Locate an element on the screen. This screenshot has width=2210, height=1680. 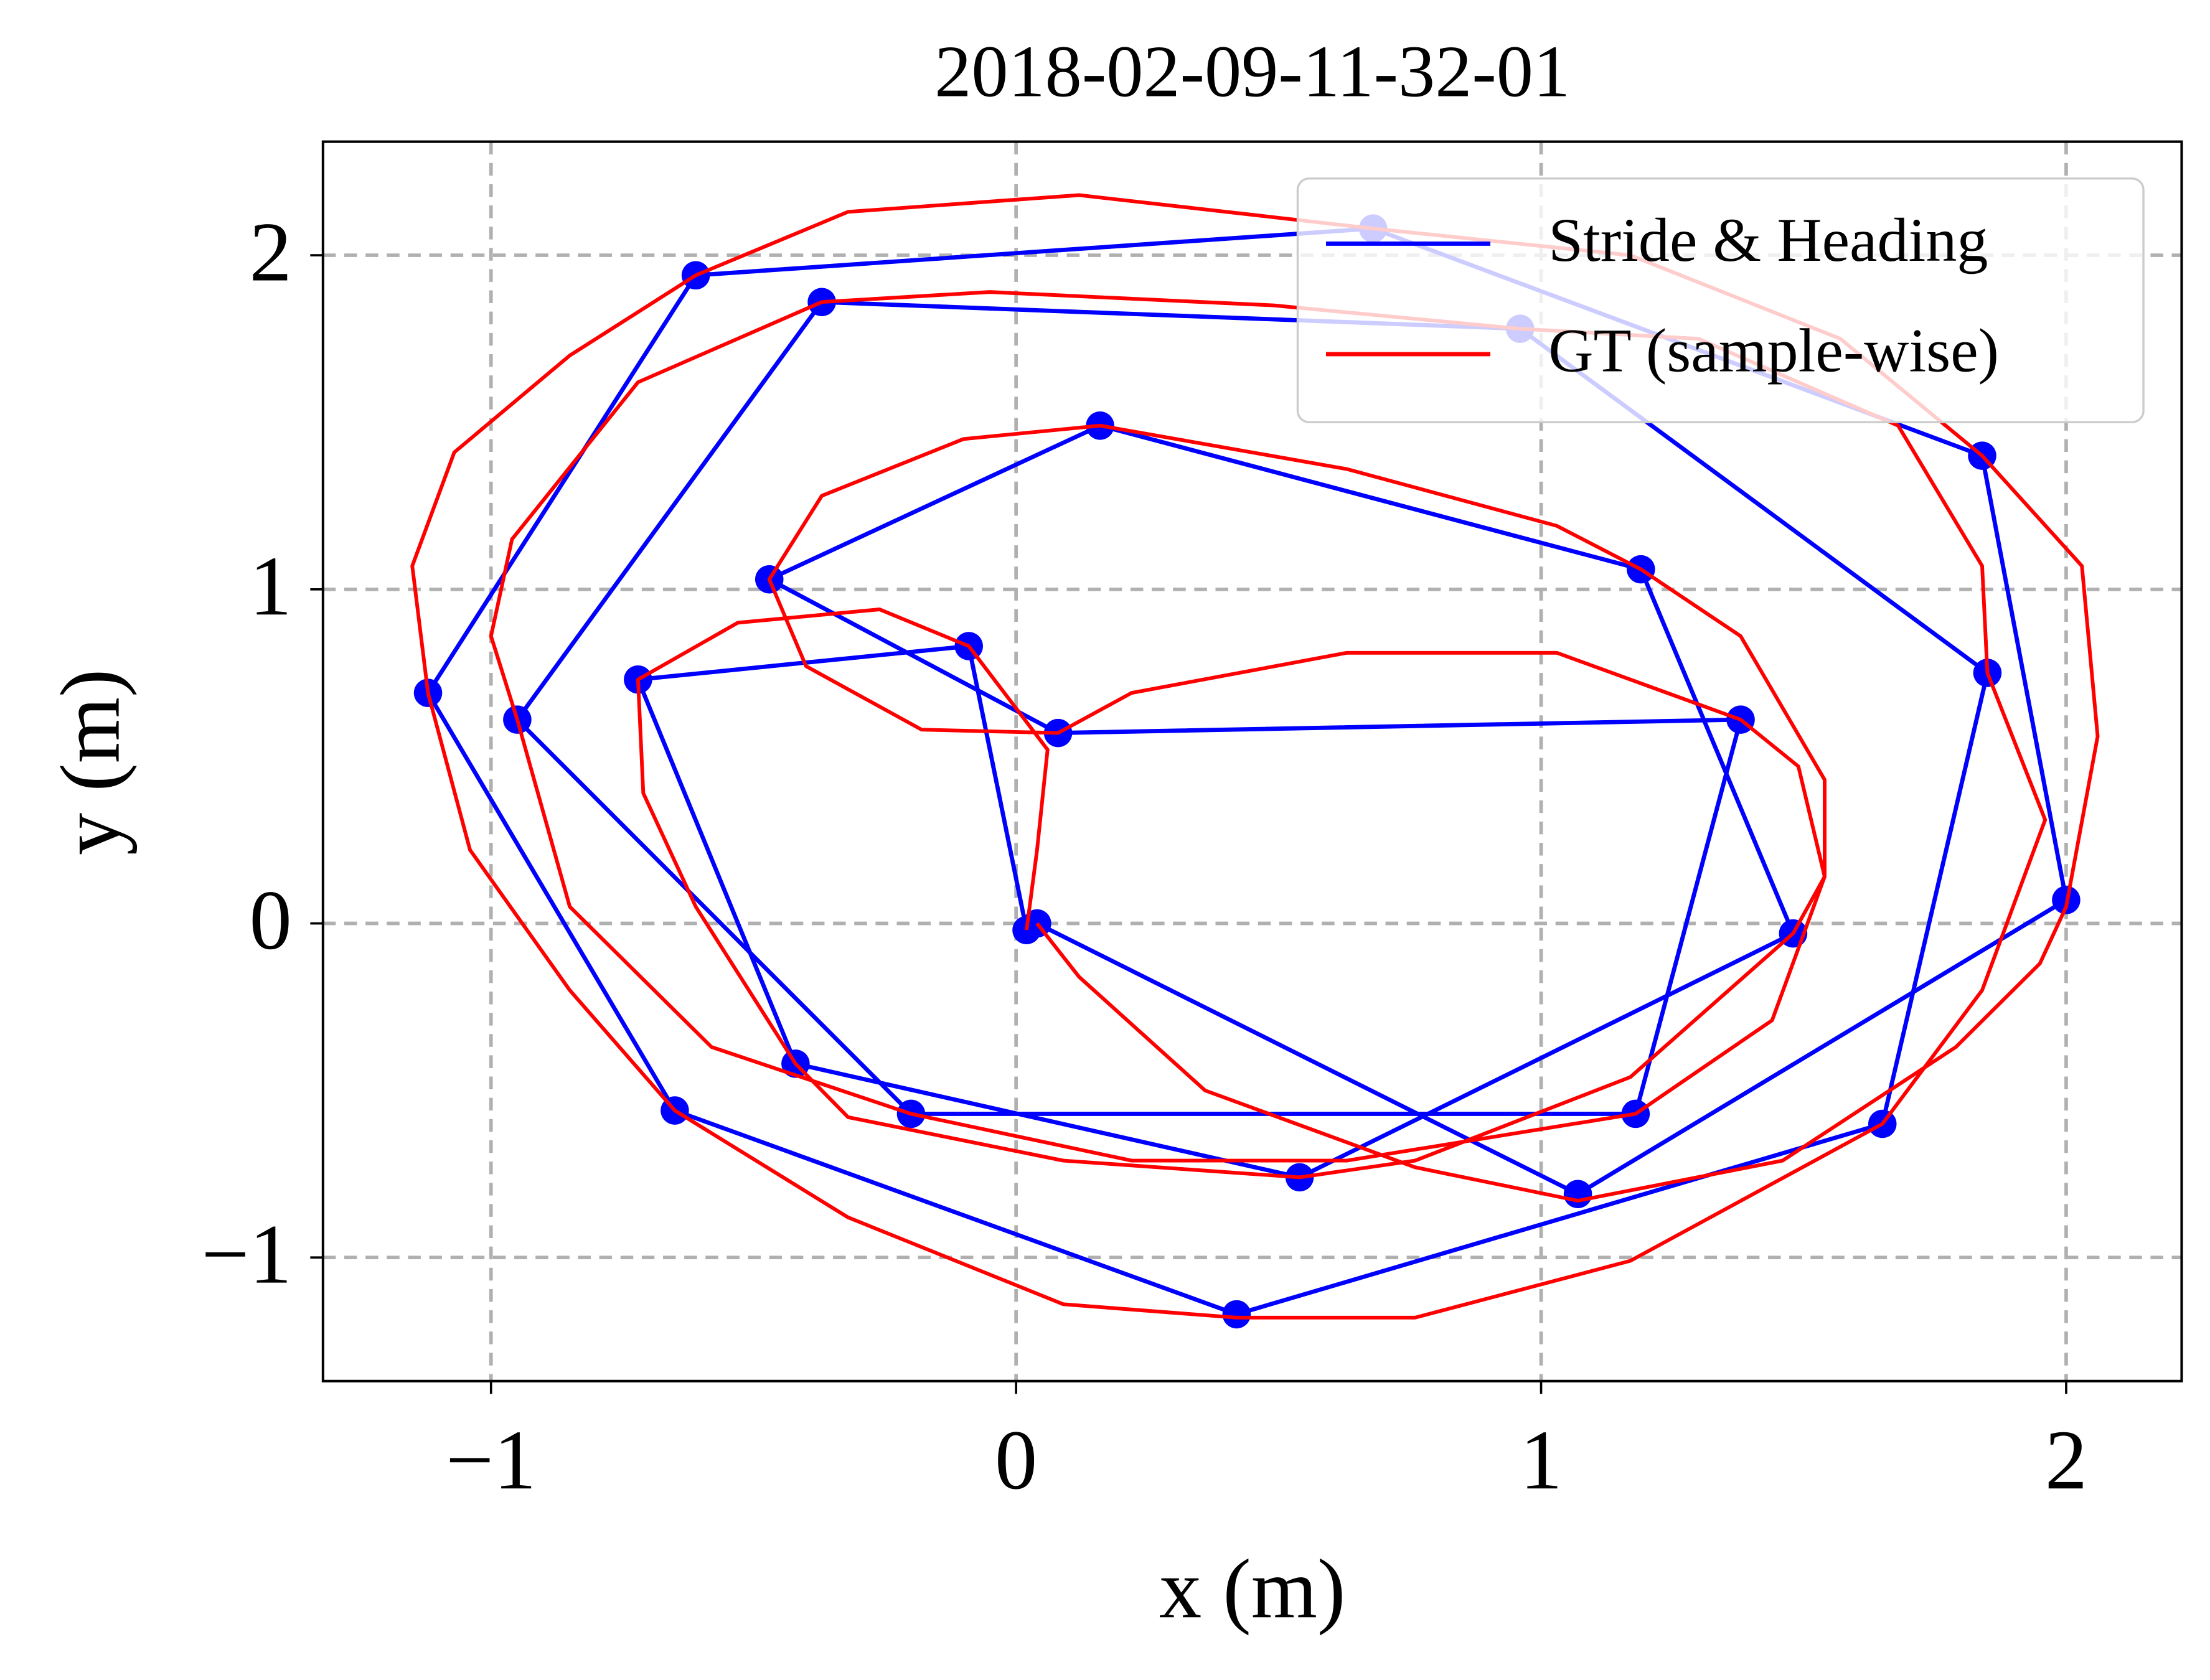
legend-label: GT (sample-wise) is located at coordinates (1773, 350).